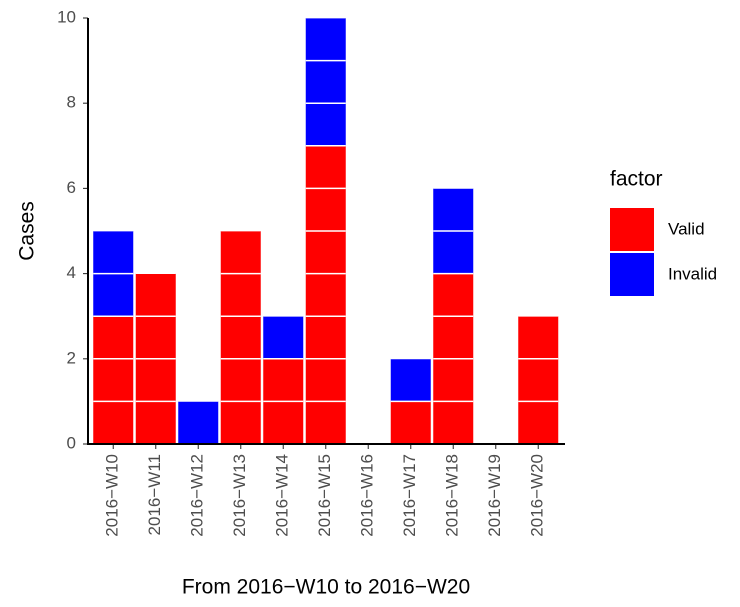 The width and height of the screenshot is (740, 607). I want to click on x-axis-title: From 2016−W10 to 2016−W20, so click(326, 587).